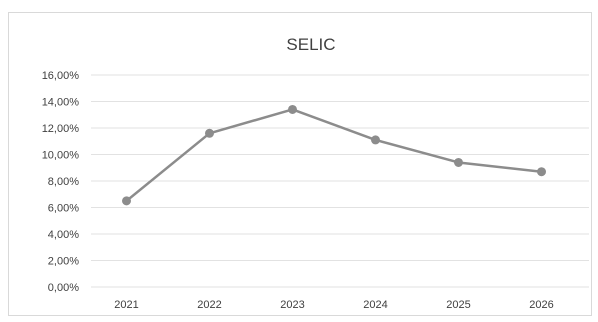 This screenshot has width=598, height=322. I want to click on y-tick-label: 6,00%, so click(63, 209).